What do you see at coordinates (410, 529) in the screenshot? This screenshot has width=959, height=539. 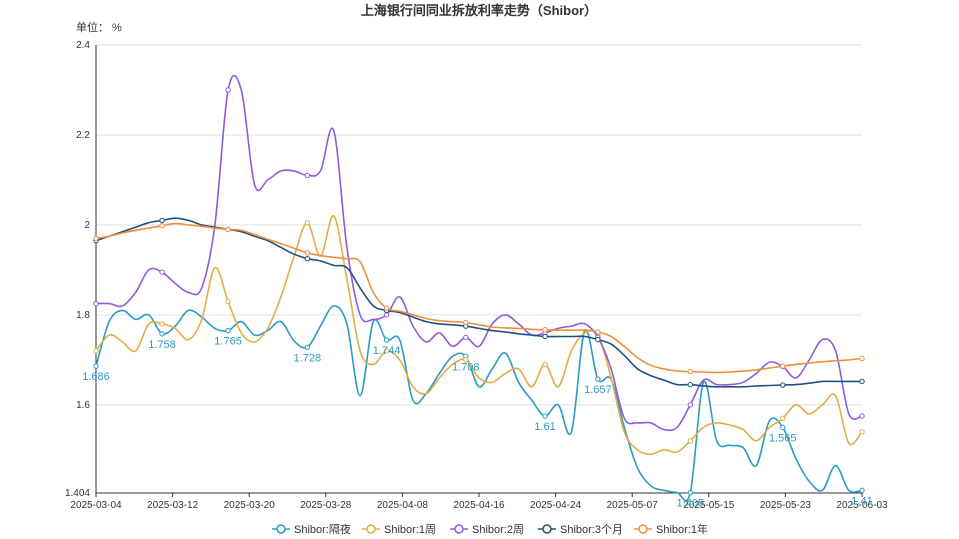 I see `legend-label: Shibor:1周` at bounding box center [410, 529].